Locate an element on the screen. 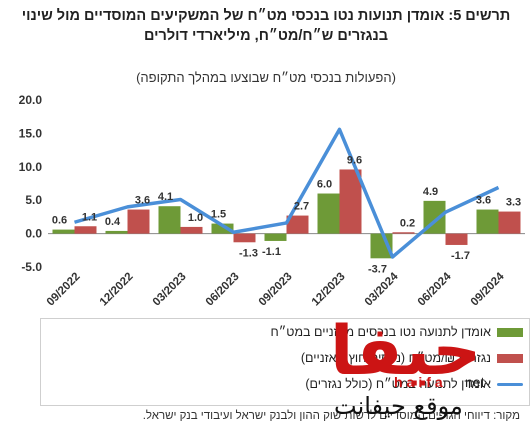  legend-item-blue: אומדן לתנועה במט״ח (כולל נגזרים) is located at coordinates (285, 384).